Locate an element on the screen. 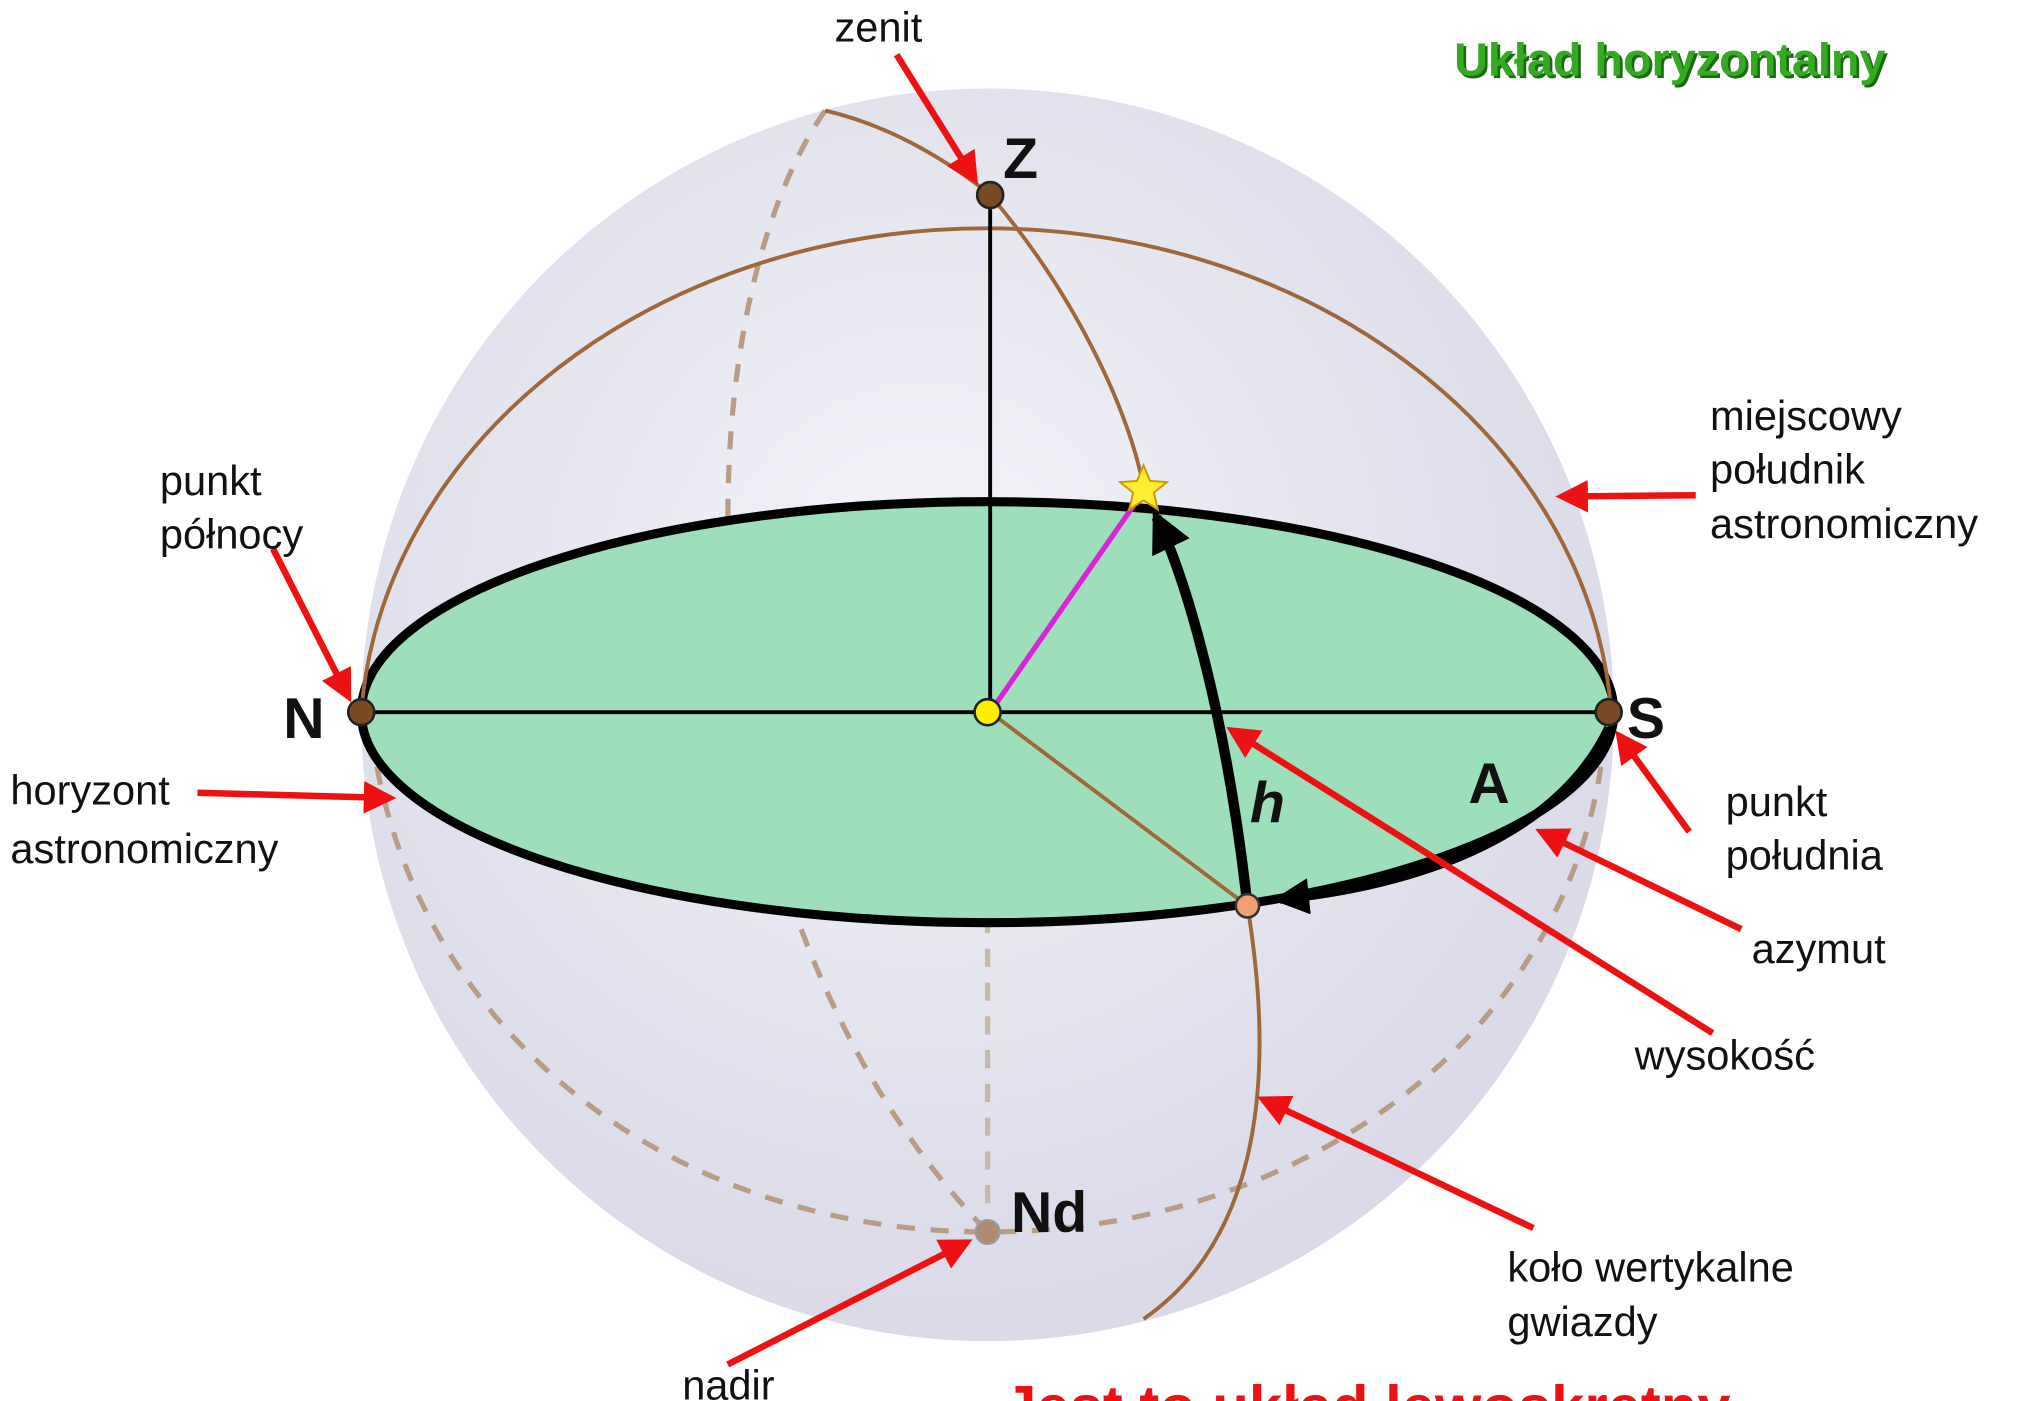  center-point is located at coordinates (987, 712).